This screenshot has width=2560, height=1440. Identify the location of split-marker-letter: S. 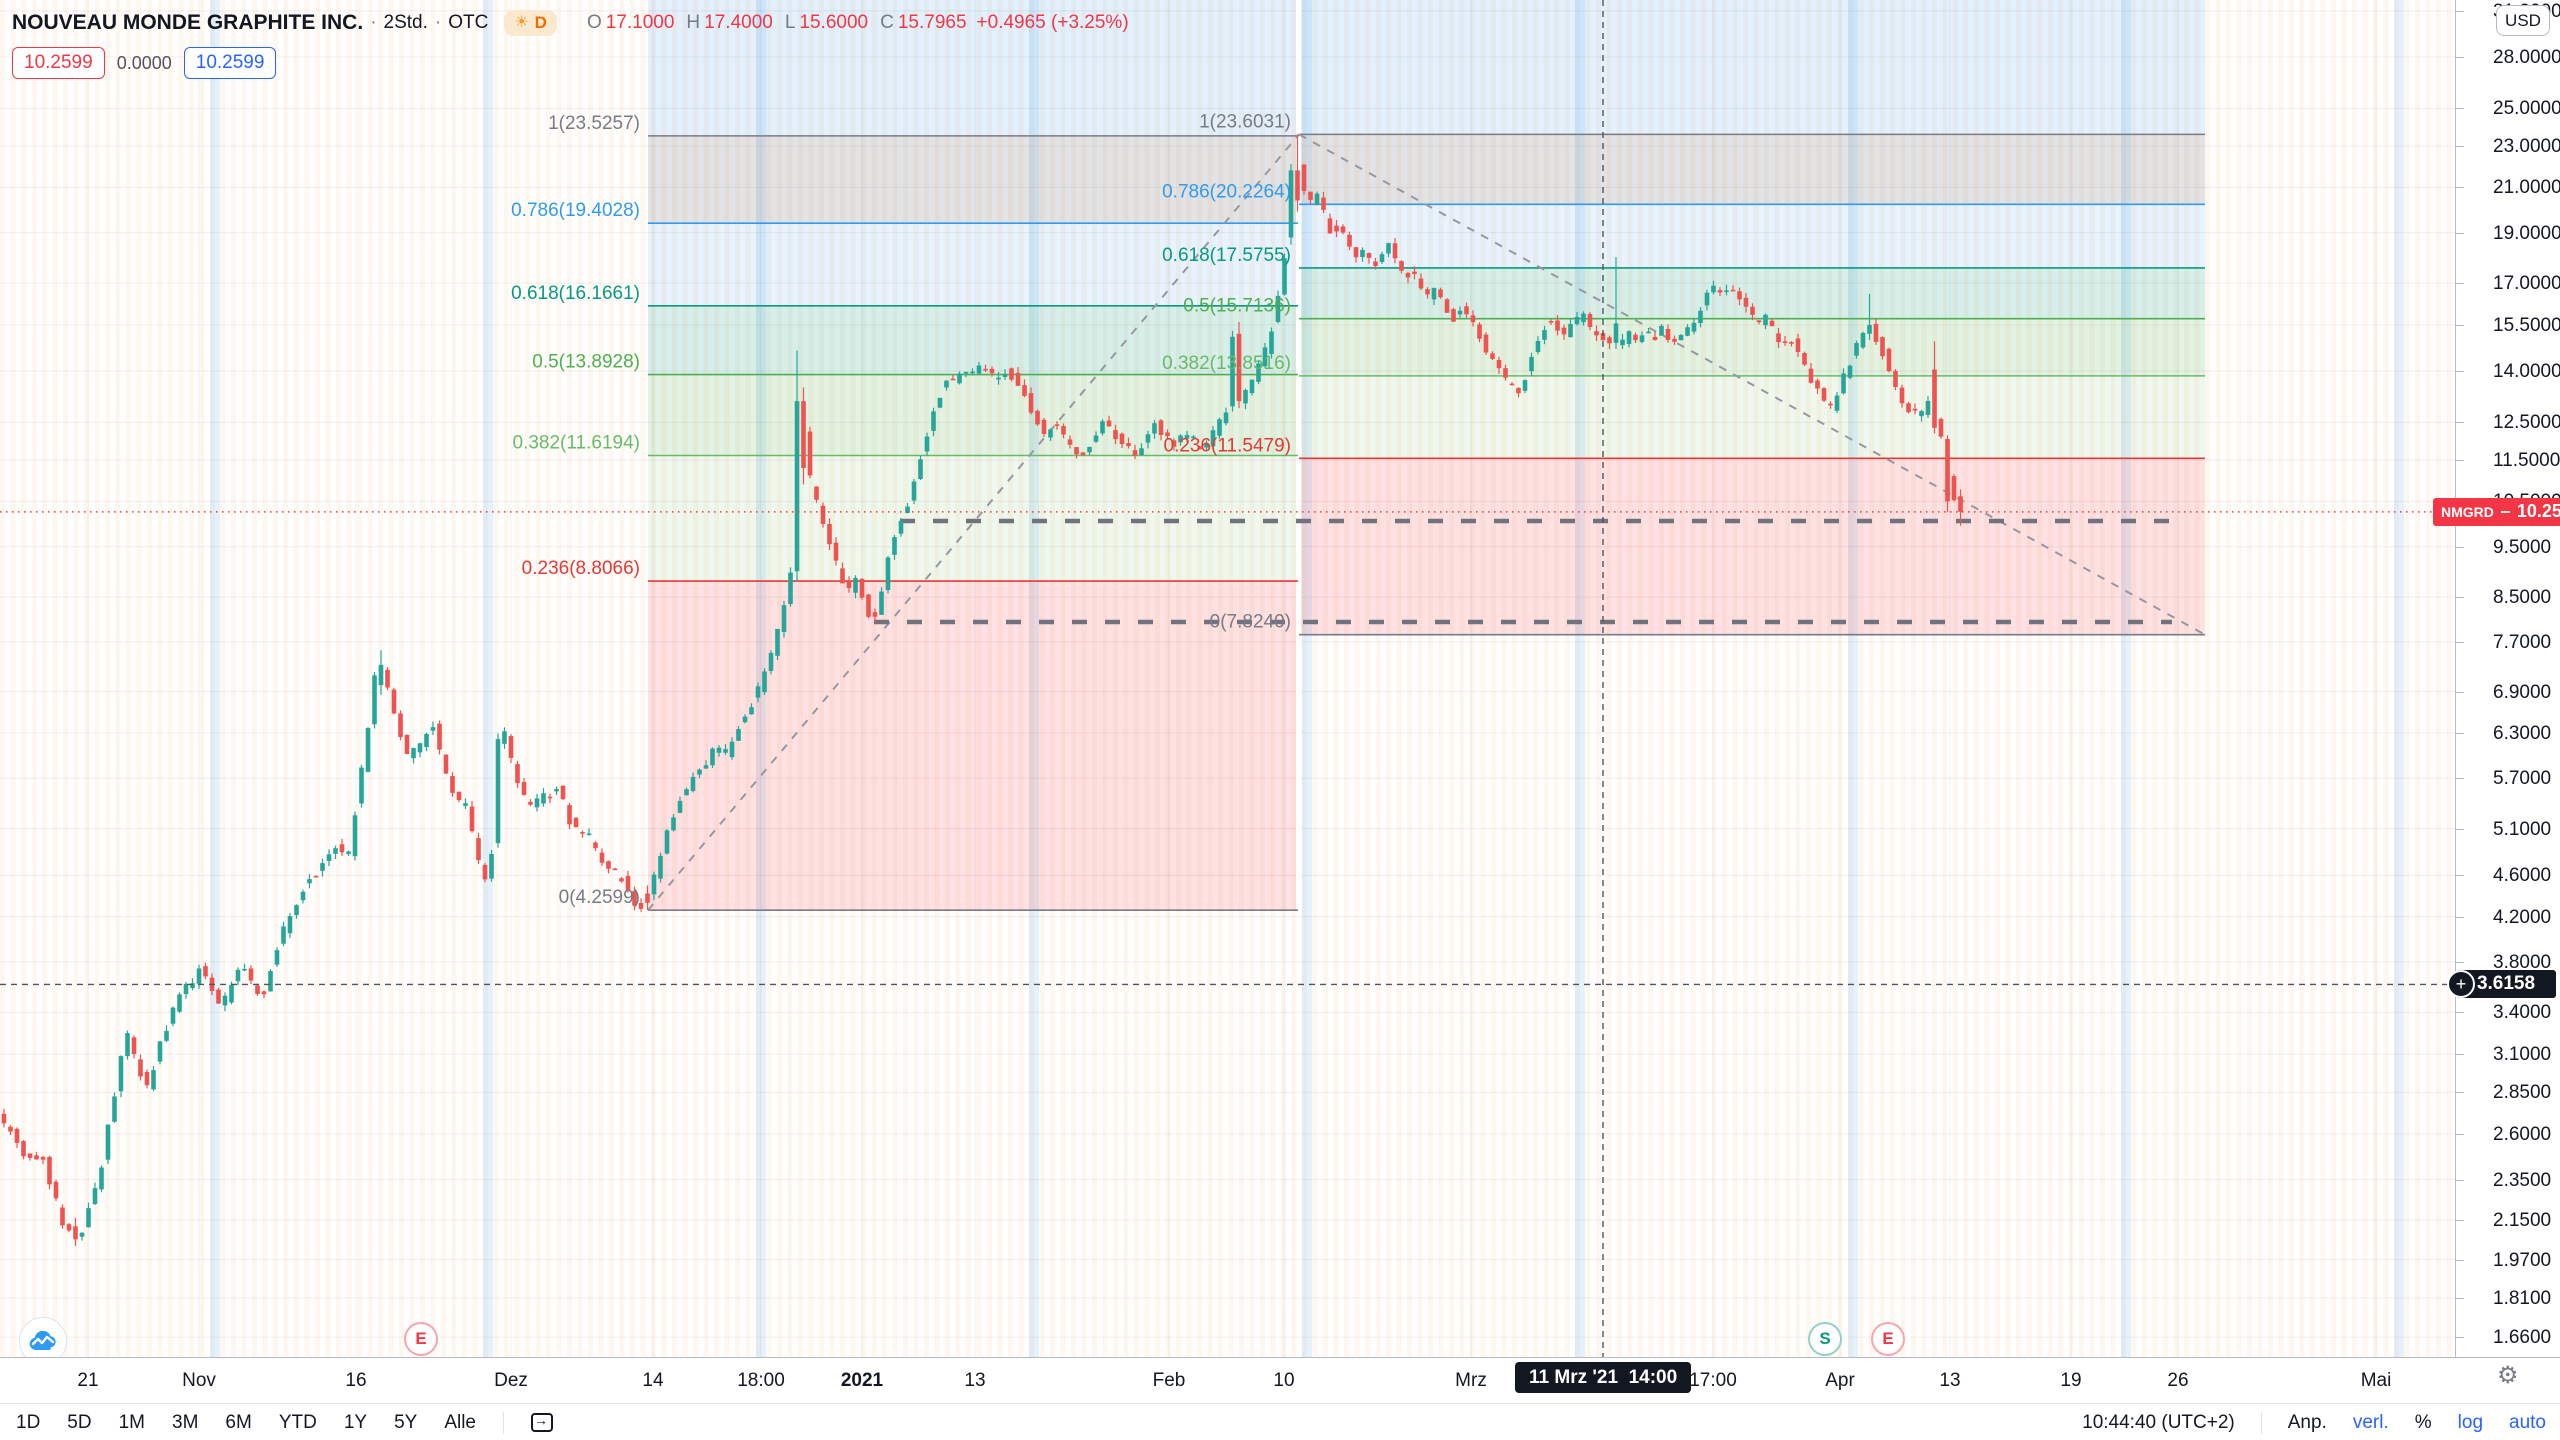
(1825, 1338).